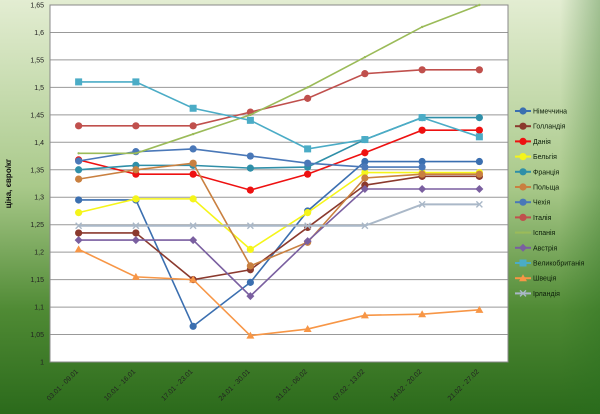 The width and height of the screenshot is (600, 414). Describe the element at coordinates (39, 88) in the screenshot. I see `y-tick-label: 1,5` at that location.